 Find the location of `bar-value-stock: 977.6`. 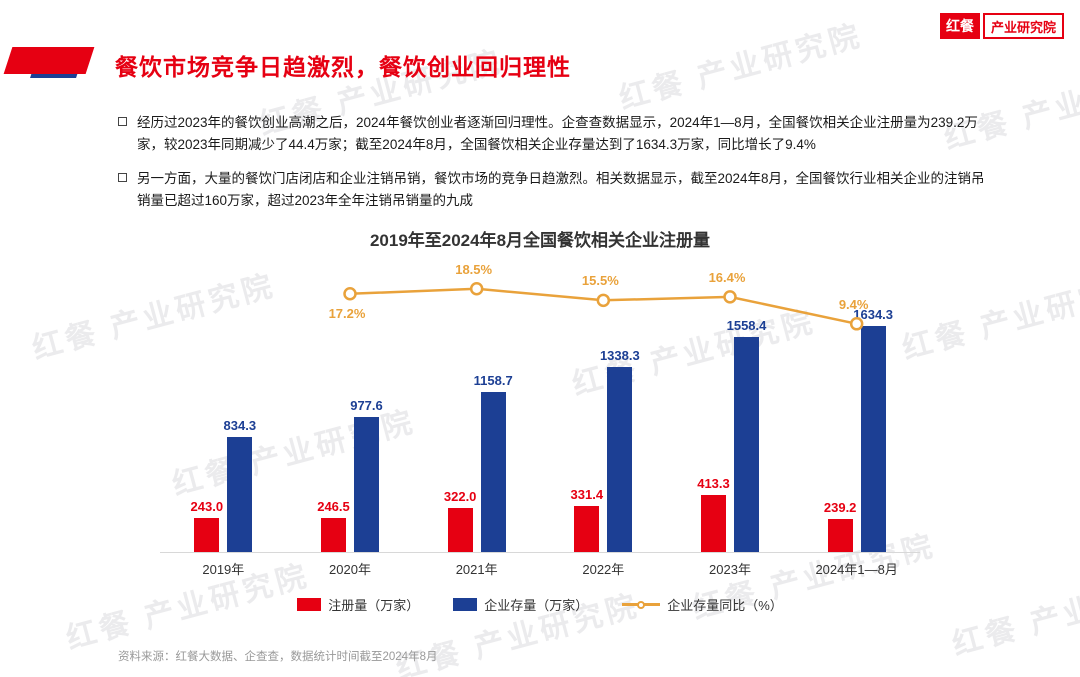

bar-value-stock: 977.6 is located at coordinates (366, 405).